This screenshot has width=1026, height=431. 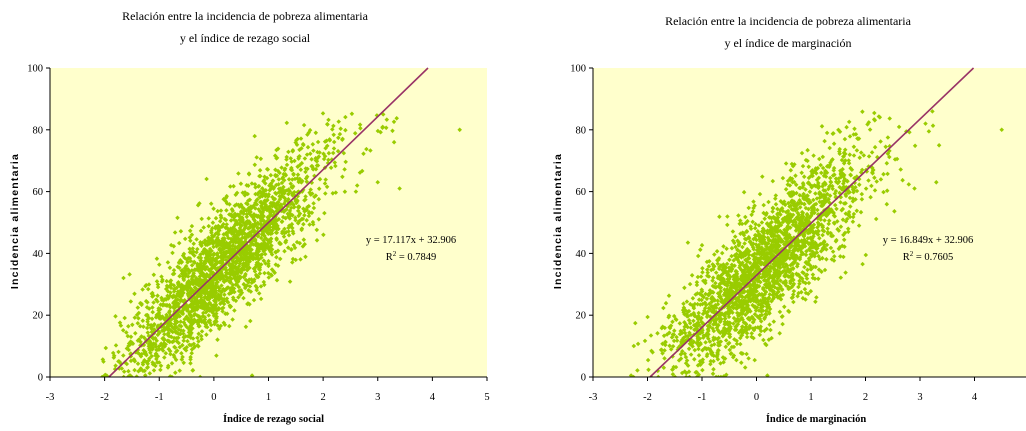 What do you see at coordinates (787, 43) in the screenshot?
I see `chart-title-line: y el índice de marginación` at bounding box center [787, 43].